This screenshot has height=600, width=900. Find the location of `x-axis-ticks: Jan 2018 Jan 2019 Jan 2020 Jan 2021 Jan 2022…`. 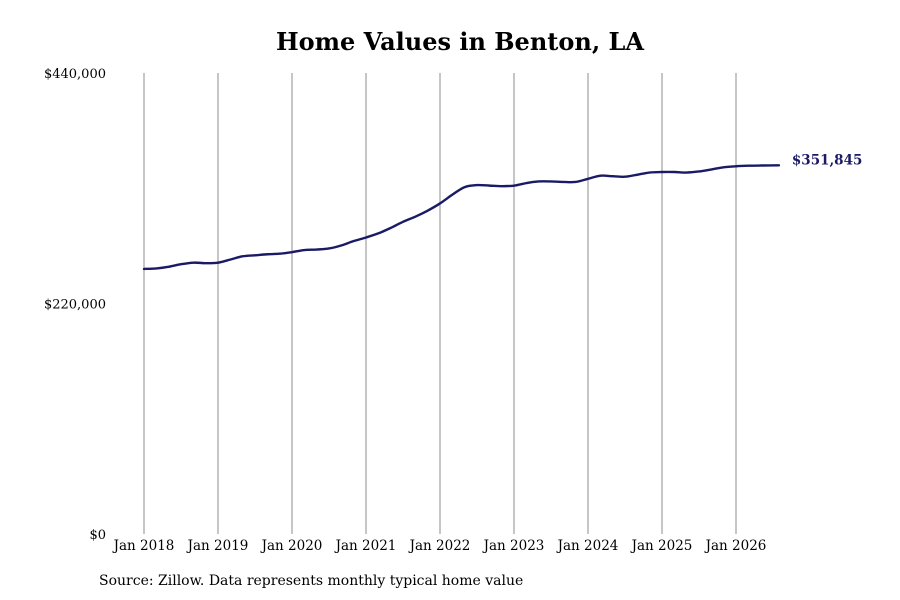

x-axis-ticks: Jan 2018 Jan 2019 Jan 2020 Jan 2021 Jan 2022… is located at coordinates (439, 546).